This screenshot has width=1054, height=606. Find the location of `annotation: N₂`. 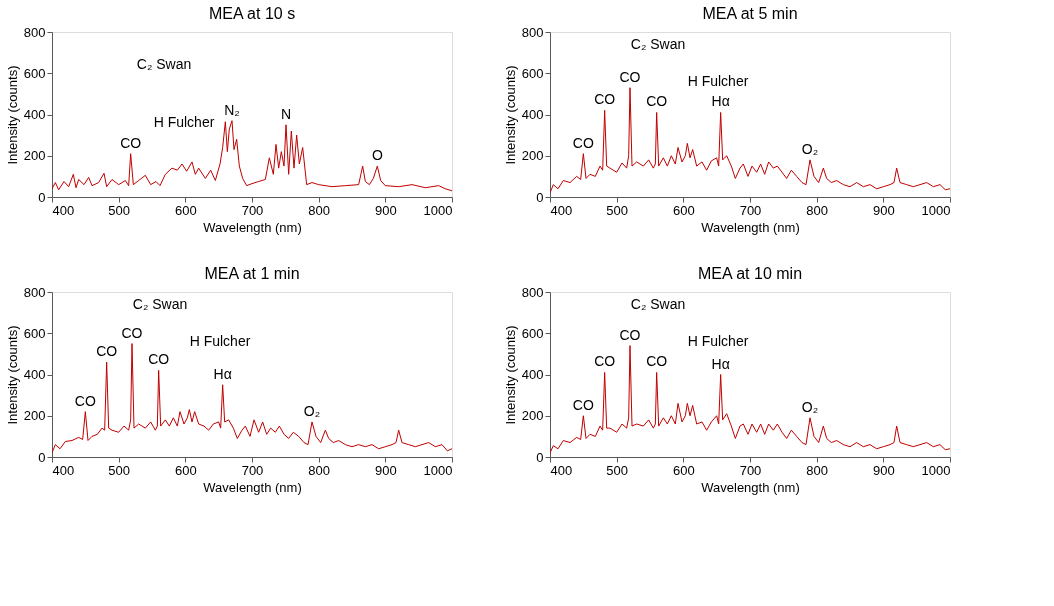

annotation: N₂ is located at coordinates (232, 109).